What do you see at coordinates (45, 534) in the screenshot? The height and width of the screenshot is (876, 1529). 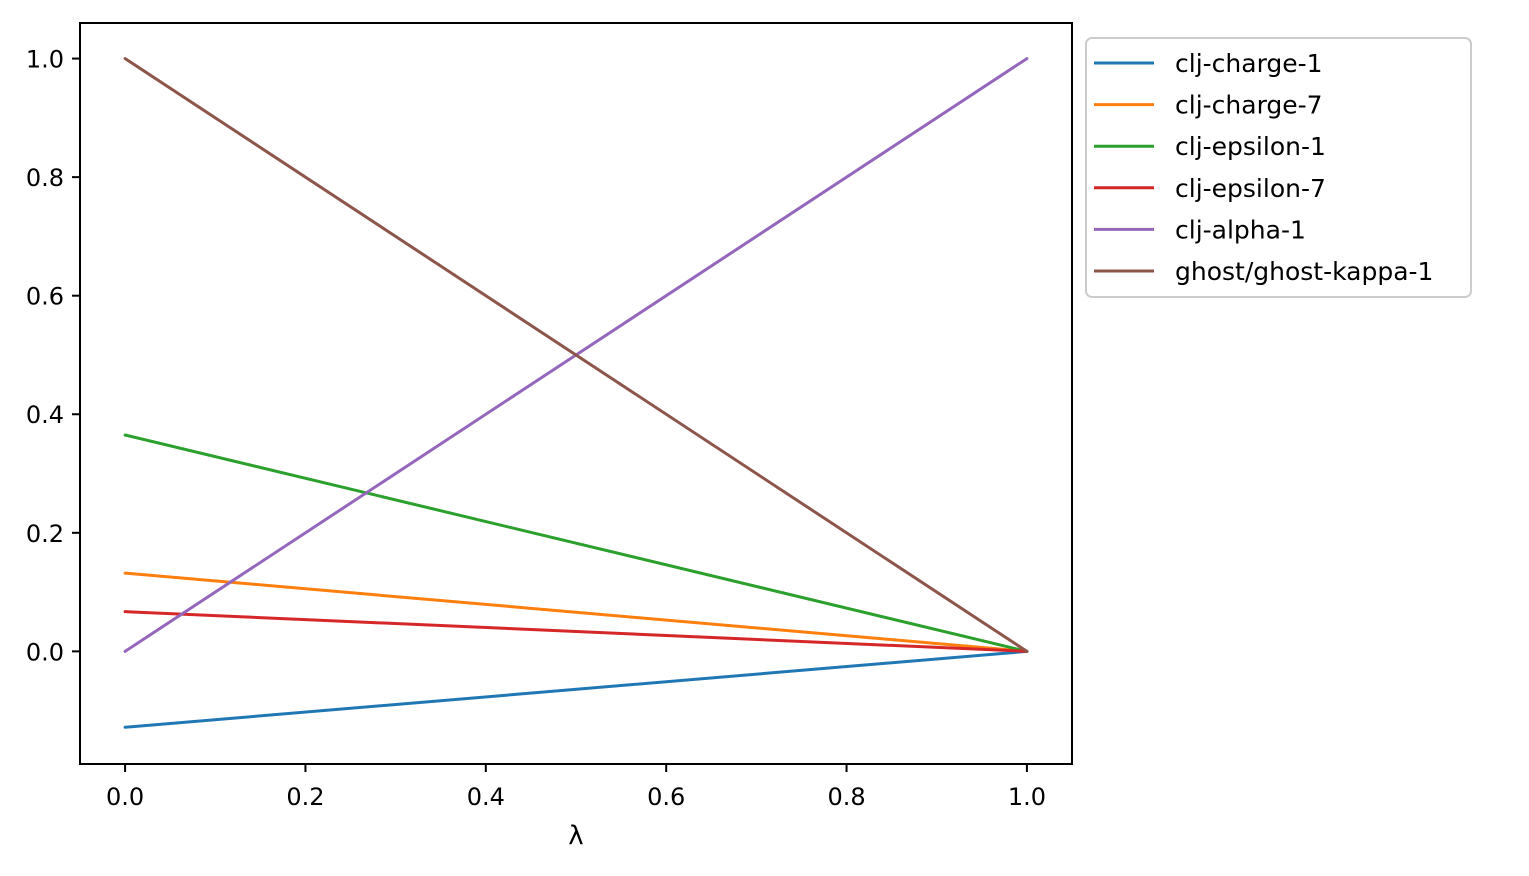 I see `y-tick-label: 0.2` at bounding box center [45, 534].